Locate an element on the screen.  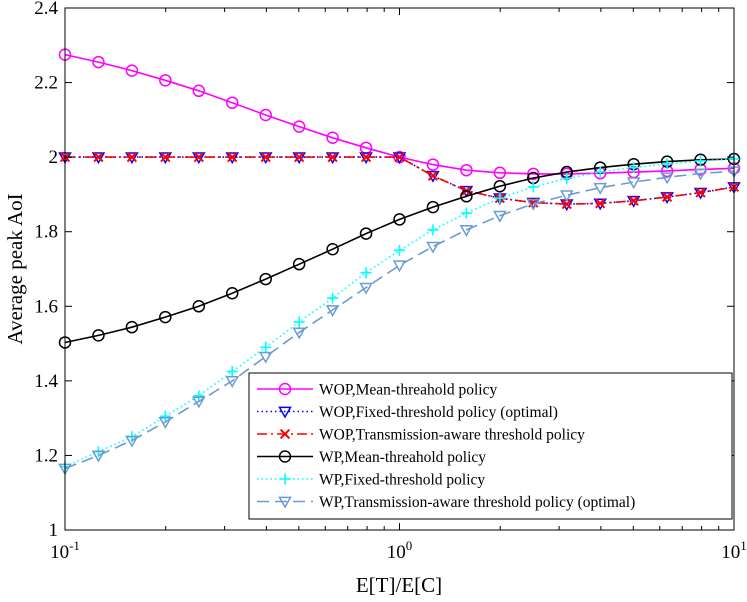
x-tick-label: 10⁻¹ is located at coordinates (65, 550).